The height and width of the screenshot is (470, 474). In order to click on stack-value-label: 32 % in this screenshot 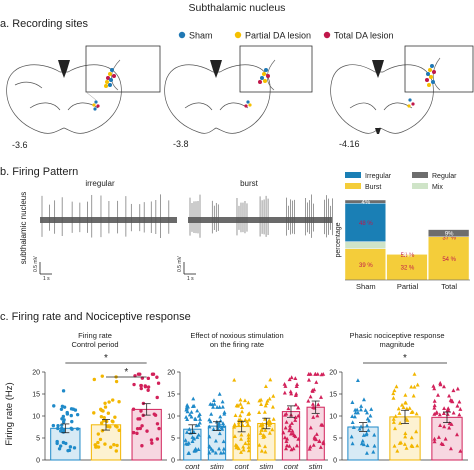, I will do `click(408, 269)`.